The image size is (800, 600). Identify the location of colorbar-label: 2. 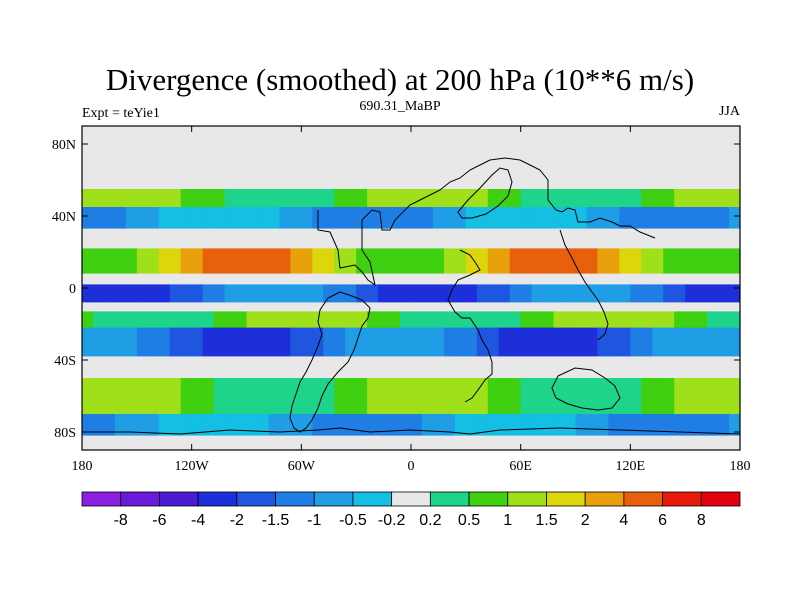
(585, 520).